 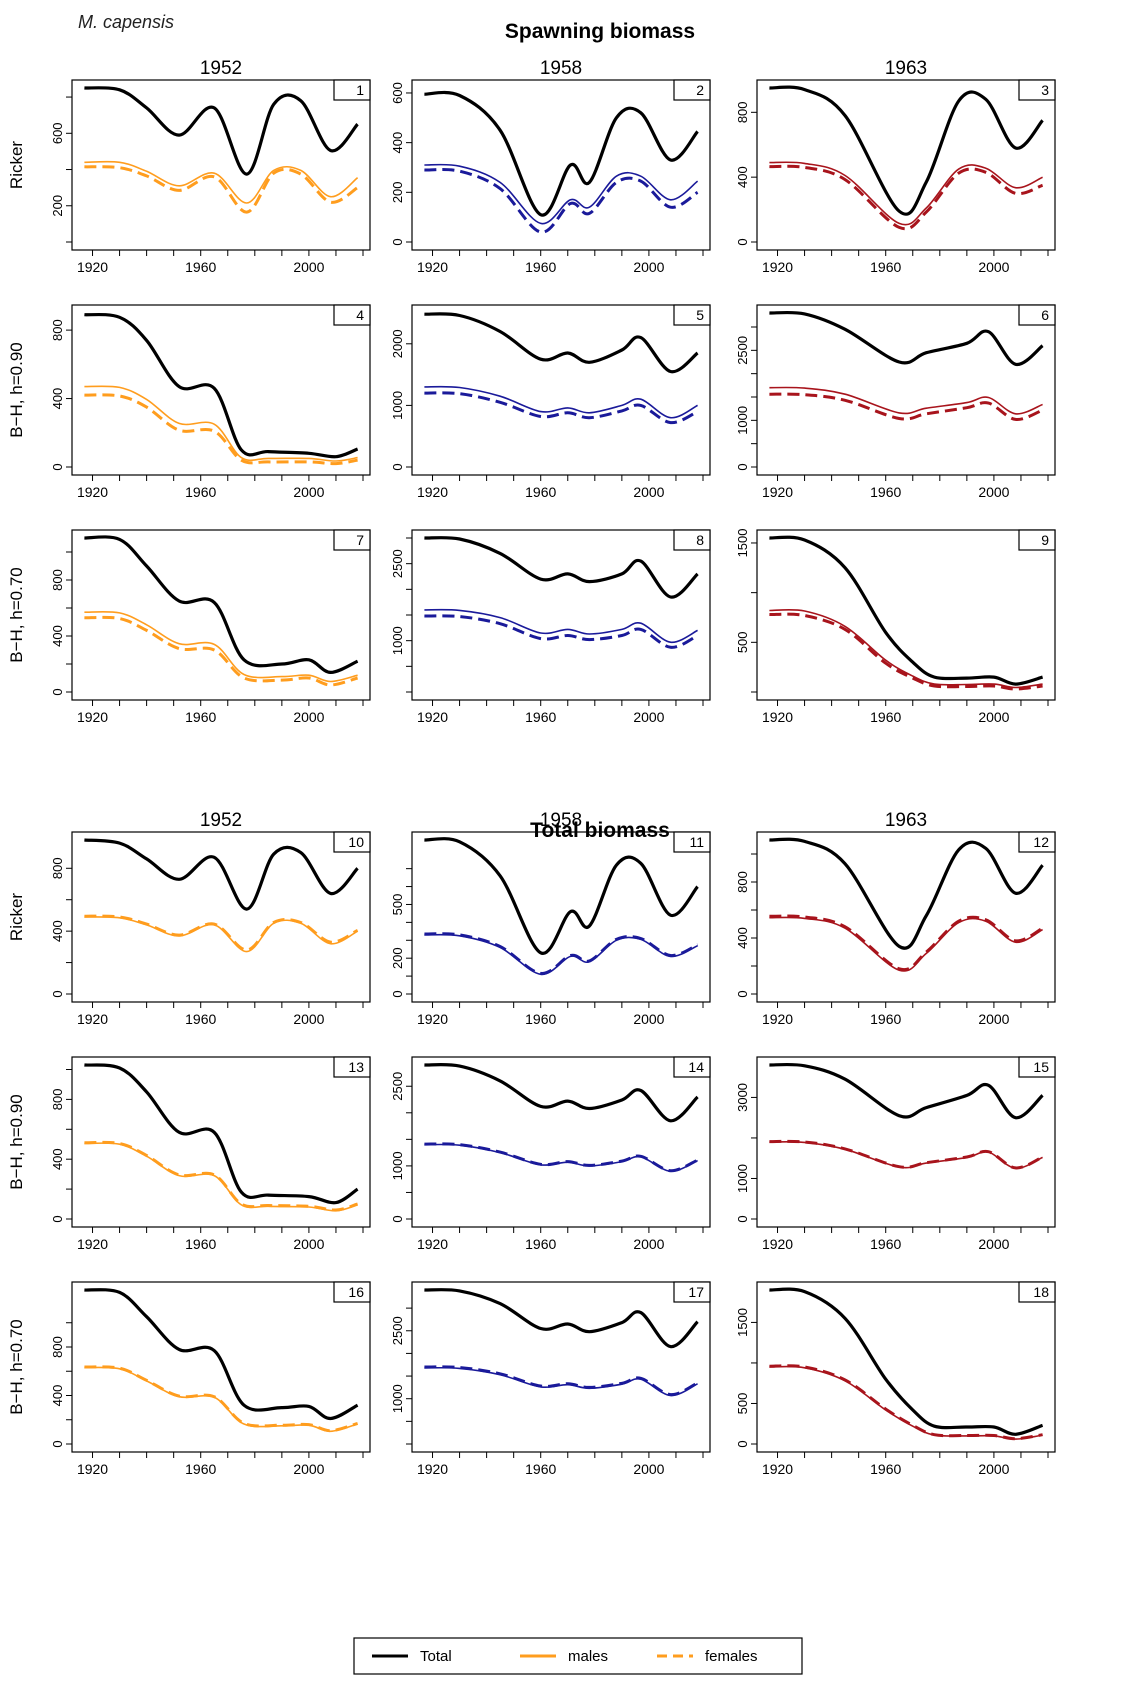 I want to click on legend-label-females: females, so click(x=731, y=1656).